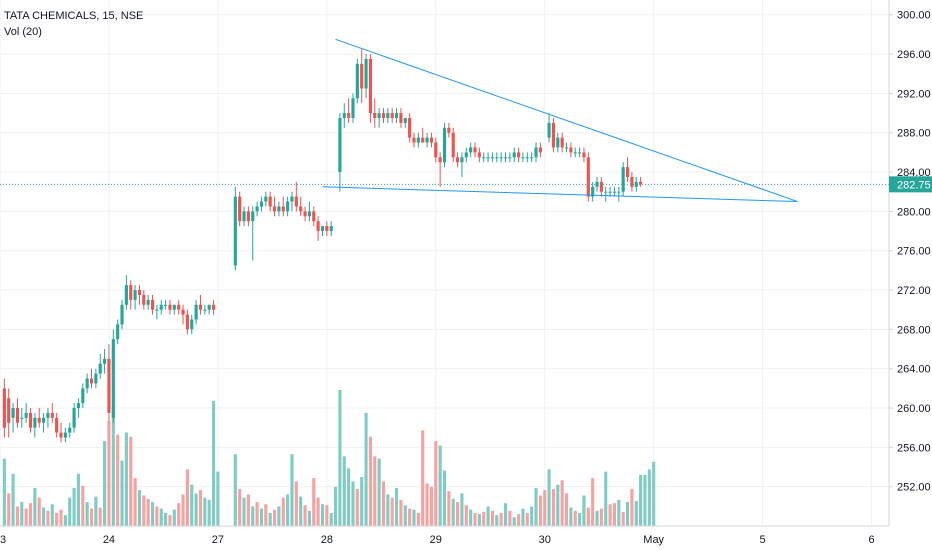  Describe the element at coordinates (910, 184) in the screenshot. I see `last-price-tag-bg` at that location.